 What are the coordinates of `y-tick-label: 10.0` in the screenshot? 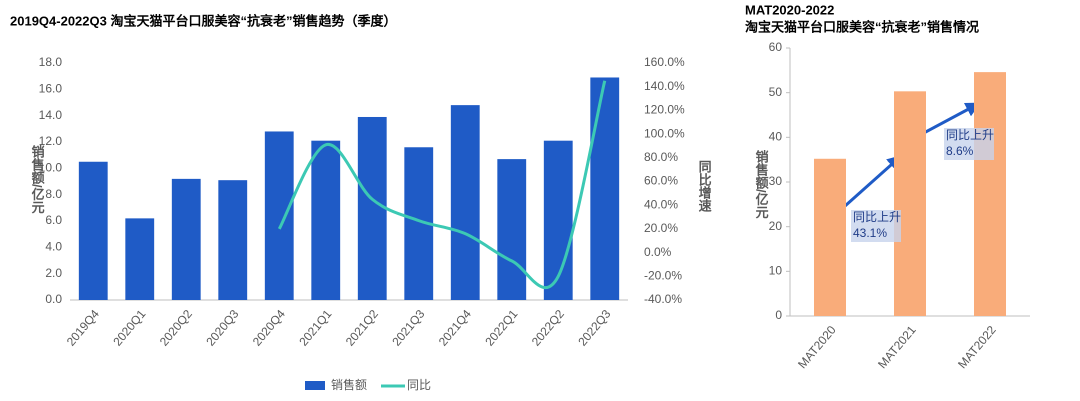 It's located at (51, 168).